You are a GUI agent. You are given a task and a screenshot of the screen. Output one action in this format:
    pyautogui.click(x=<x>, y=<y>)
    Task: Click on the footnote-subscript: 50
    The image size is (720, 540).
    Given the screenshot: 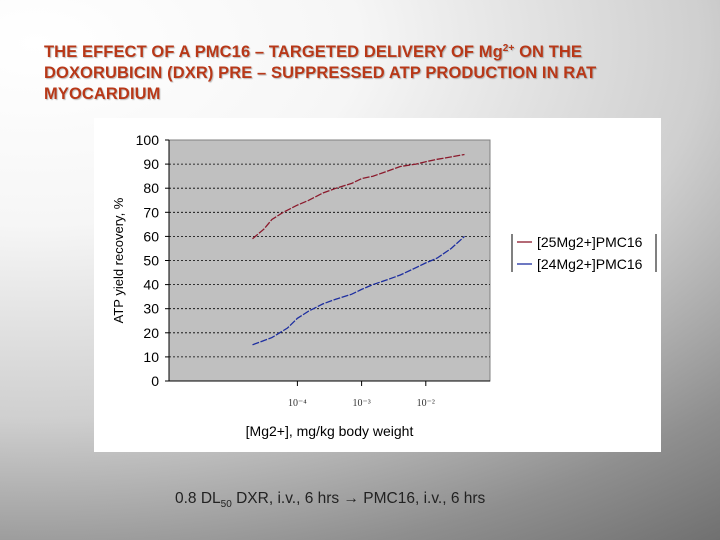 What is the action you would take?
    pyautogui.click(x=226, y=505)
    